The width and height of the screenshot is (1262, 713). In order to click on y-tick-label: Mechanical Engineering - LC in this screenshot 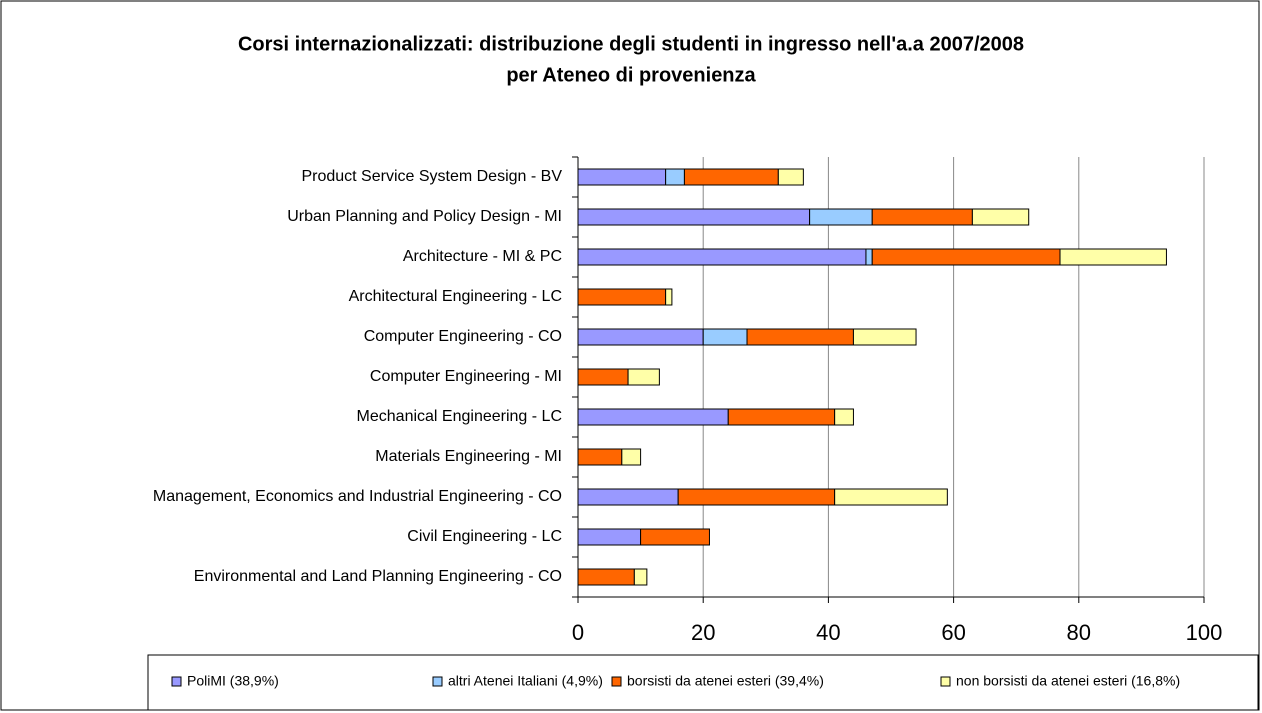, I will do `click(459, 416)`.